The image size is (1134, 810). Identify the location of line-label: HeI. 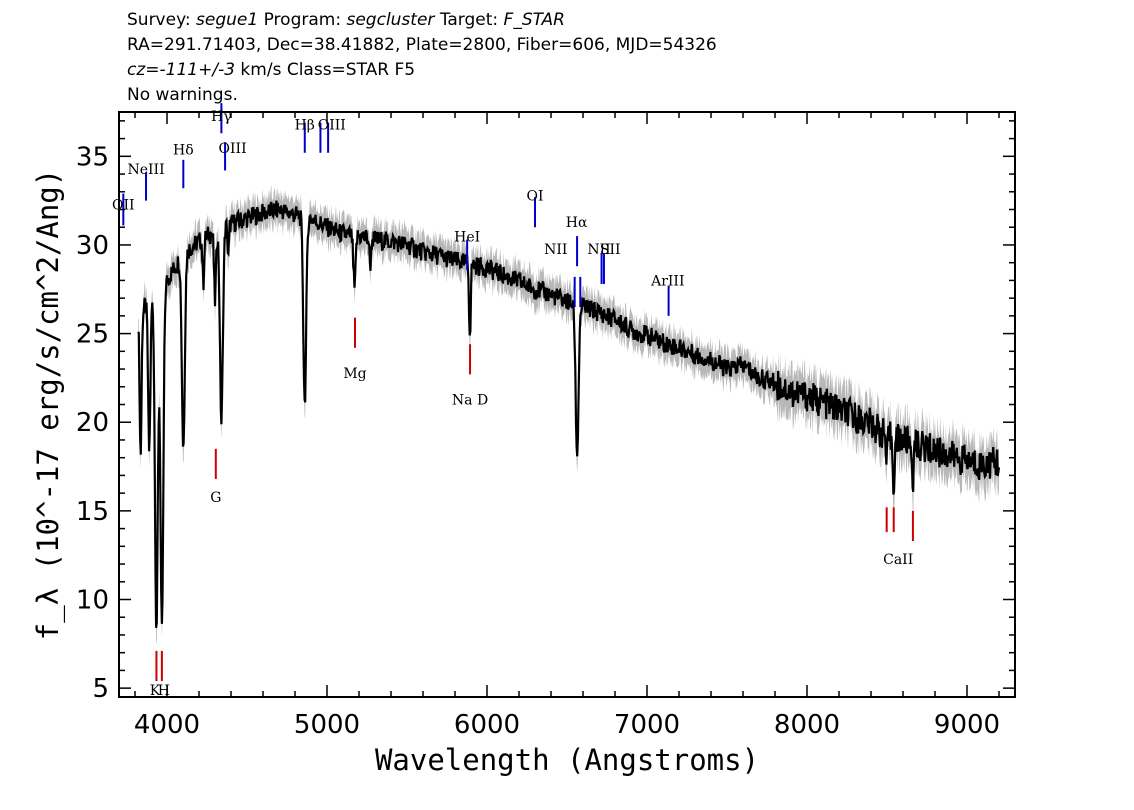
(467, 237).